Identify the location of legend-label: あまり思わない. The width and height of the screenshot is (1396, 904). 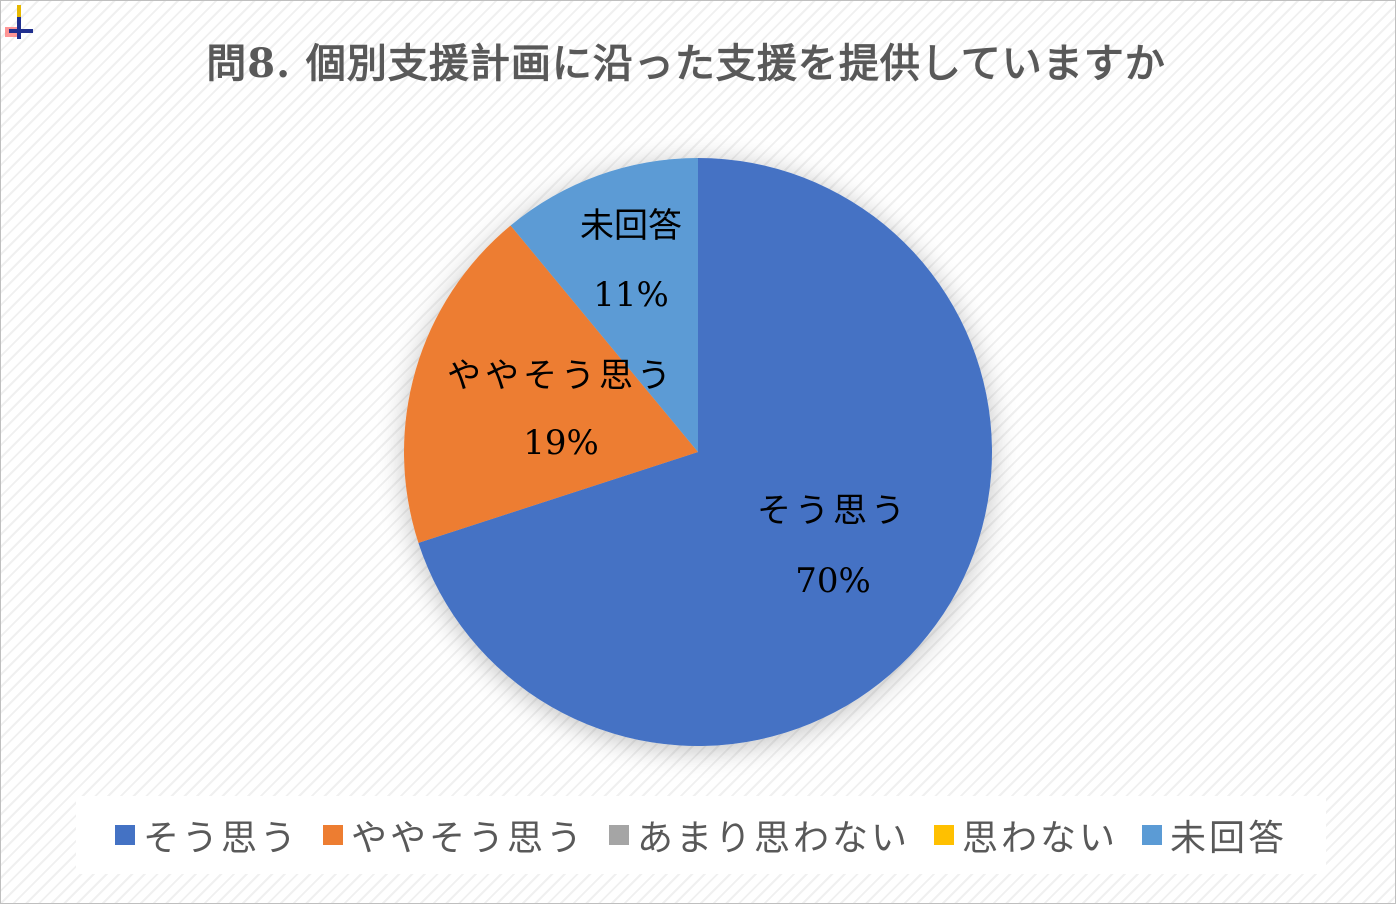
(773, 838).